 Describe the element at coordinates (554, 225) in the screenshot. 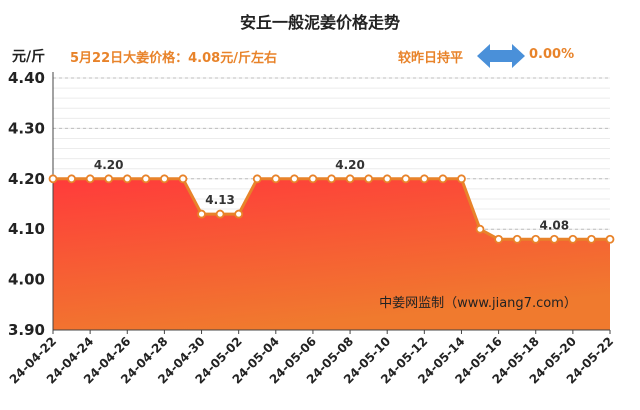

I see `data-label: 4.08` at that location.